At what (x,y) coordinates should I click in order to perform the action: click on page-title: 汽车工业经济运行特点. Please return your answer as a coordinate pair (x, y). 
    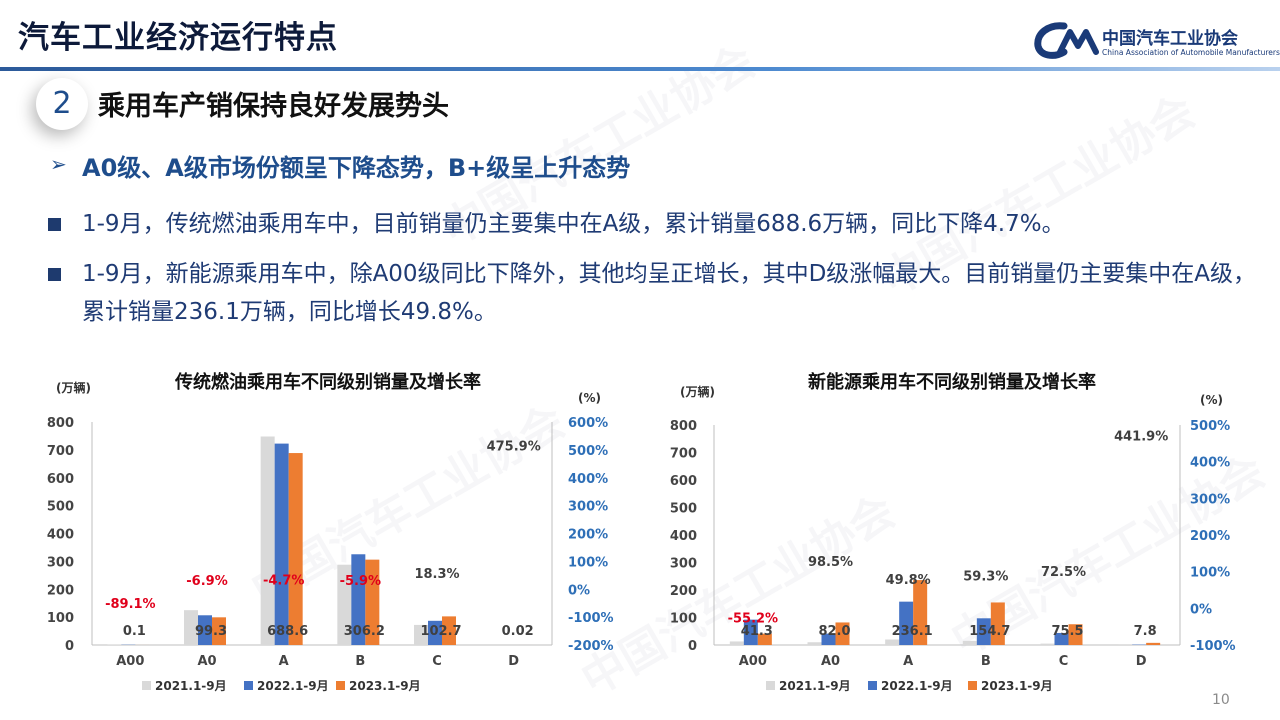
    Looking at the image, I should click on (178, 38).